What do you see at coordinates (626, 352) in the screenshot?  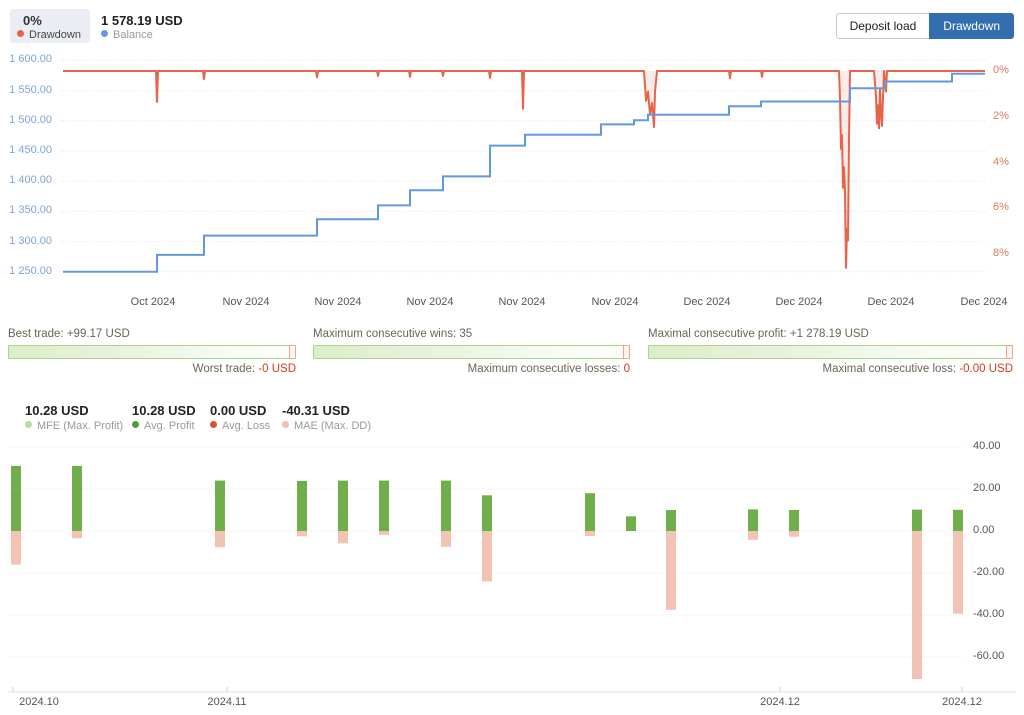 I see `losses-bar-segment` at bounding box center [626, 352].